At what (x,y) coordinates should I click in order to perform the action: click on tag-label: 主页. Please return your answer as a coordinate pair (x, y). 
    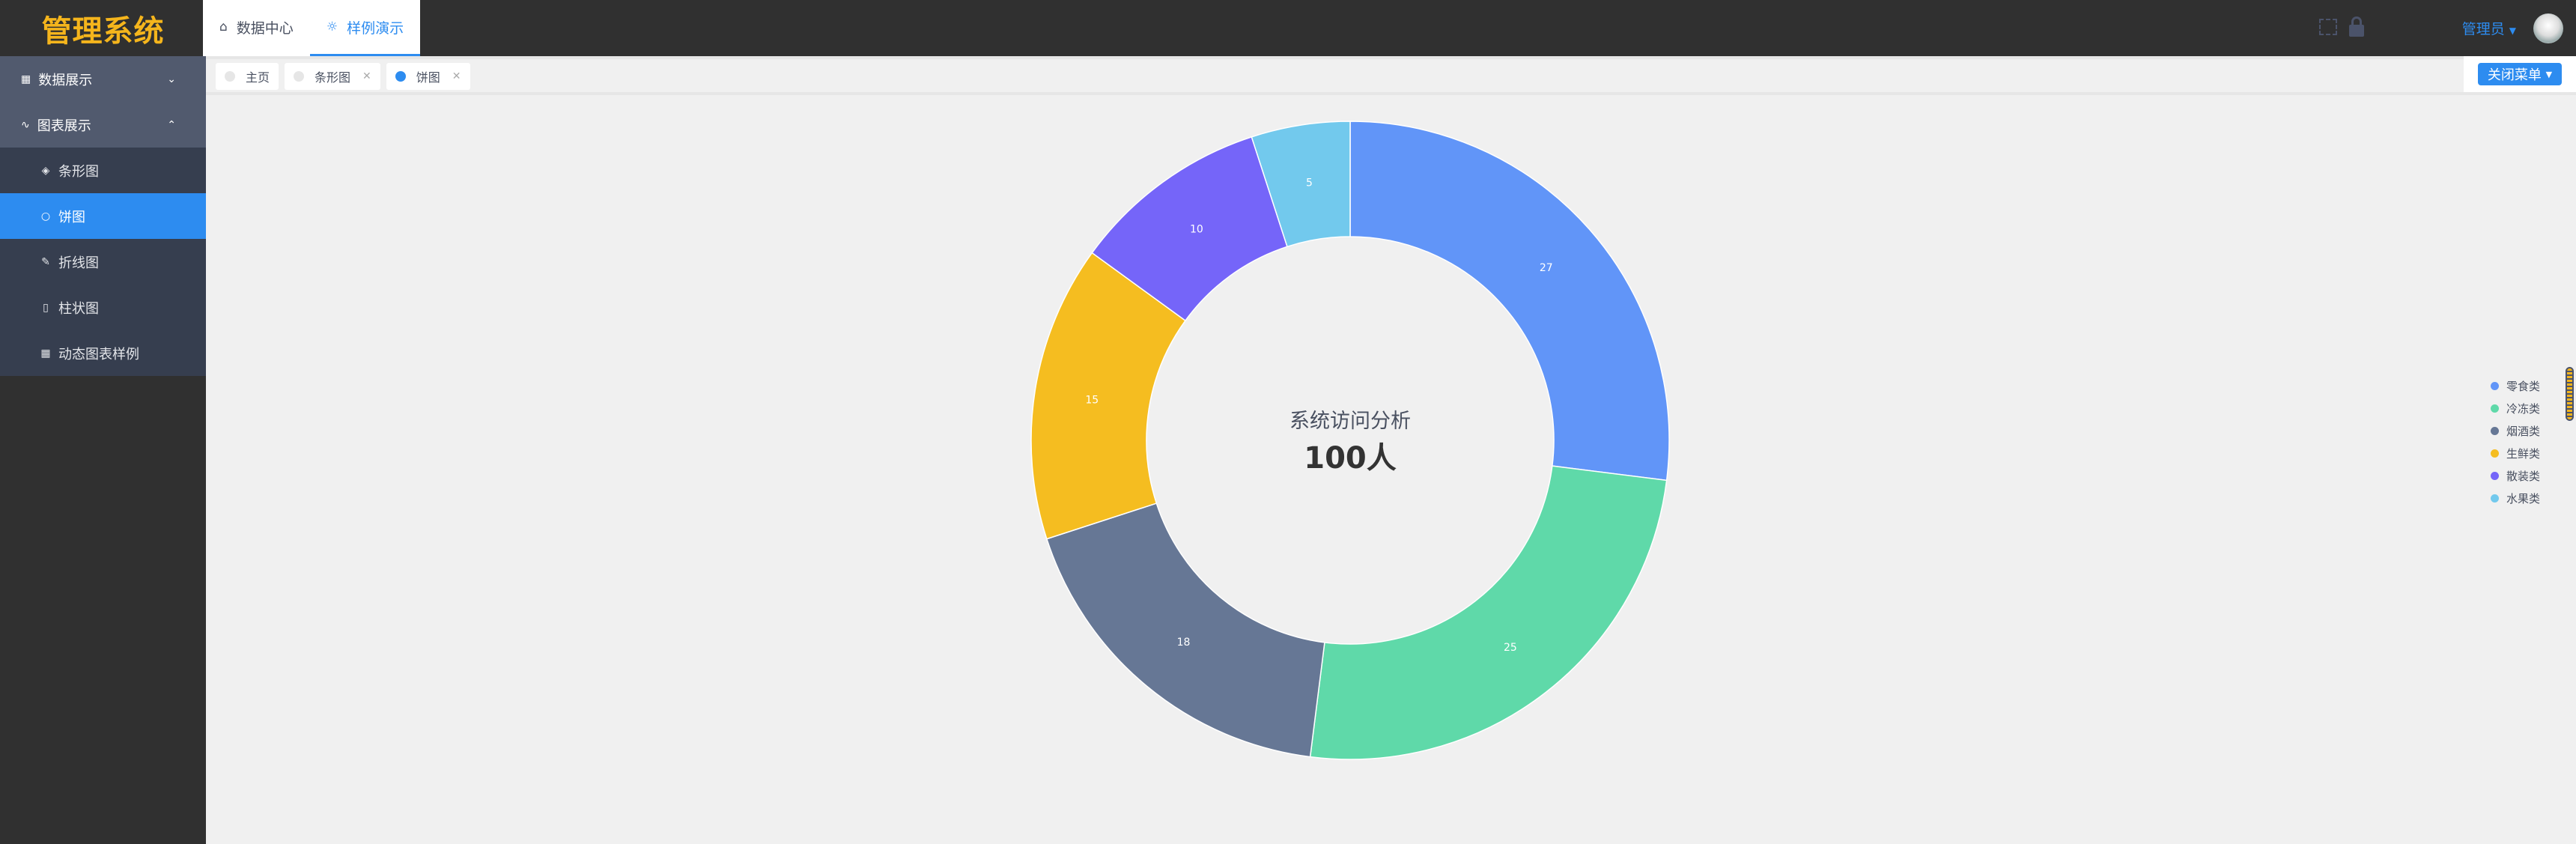
    Looking at the image, I should click on (258, 78).